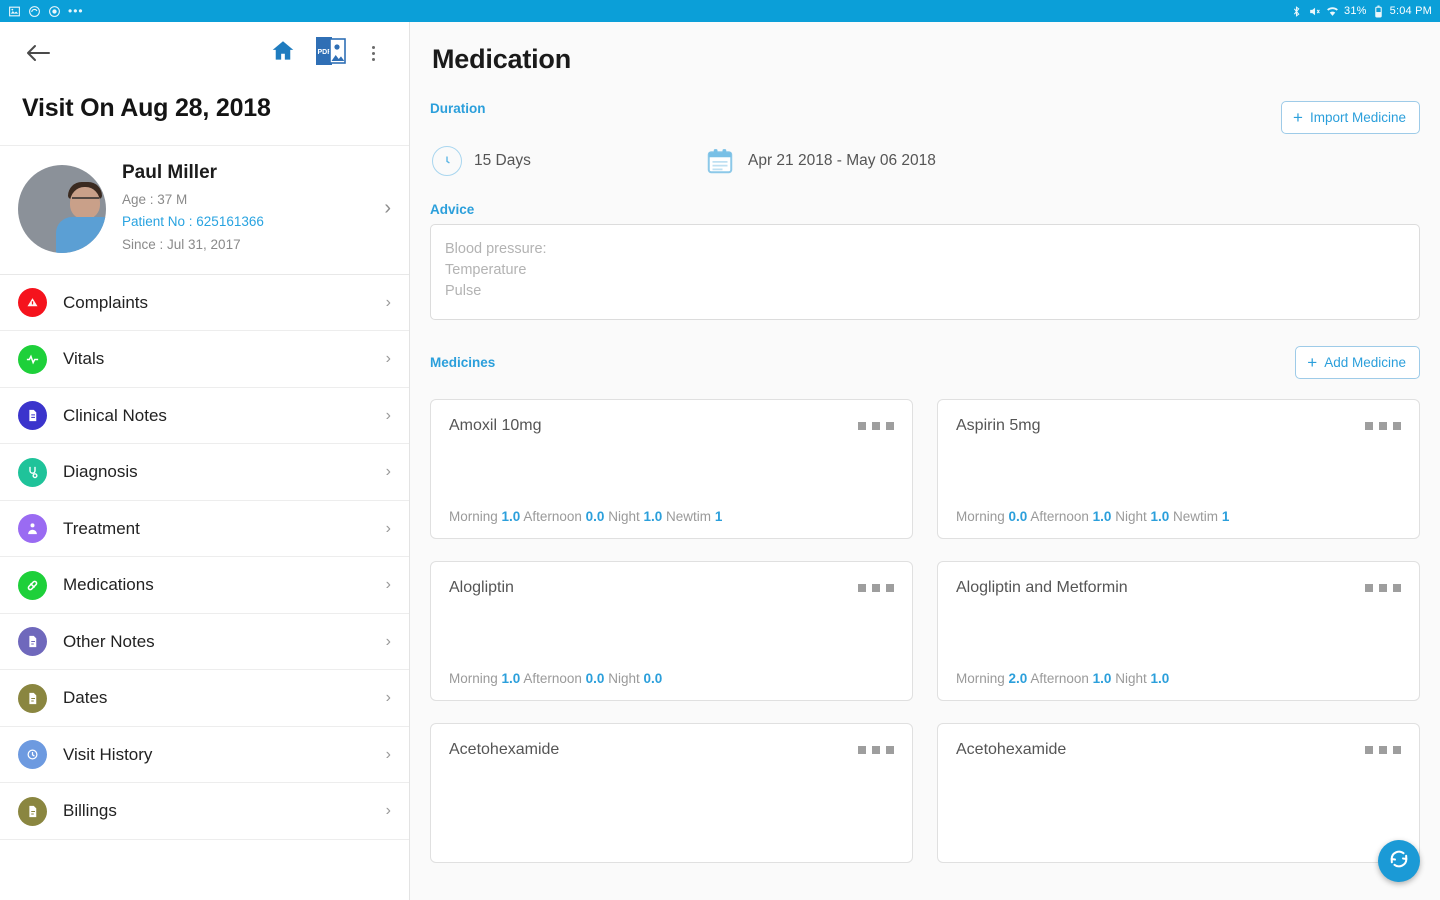  Describe the element at coordinates (925, 272) in the screenshot. I see `advice-input: Blood pressure: Temperature Pulse` at that location.